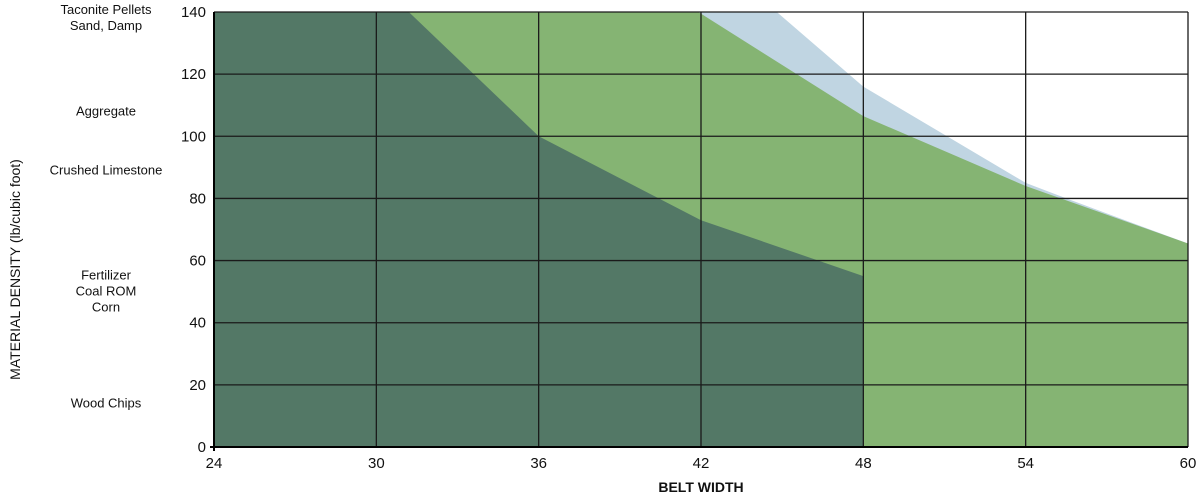 The width and height of the screenshot is (1202, 500). What do you see at coordinates (106, 9) in the screenshot?
I see `material-label-line: Taconite Pellets` at bounding box center [106, 9].